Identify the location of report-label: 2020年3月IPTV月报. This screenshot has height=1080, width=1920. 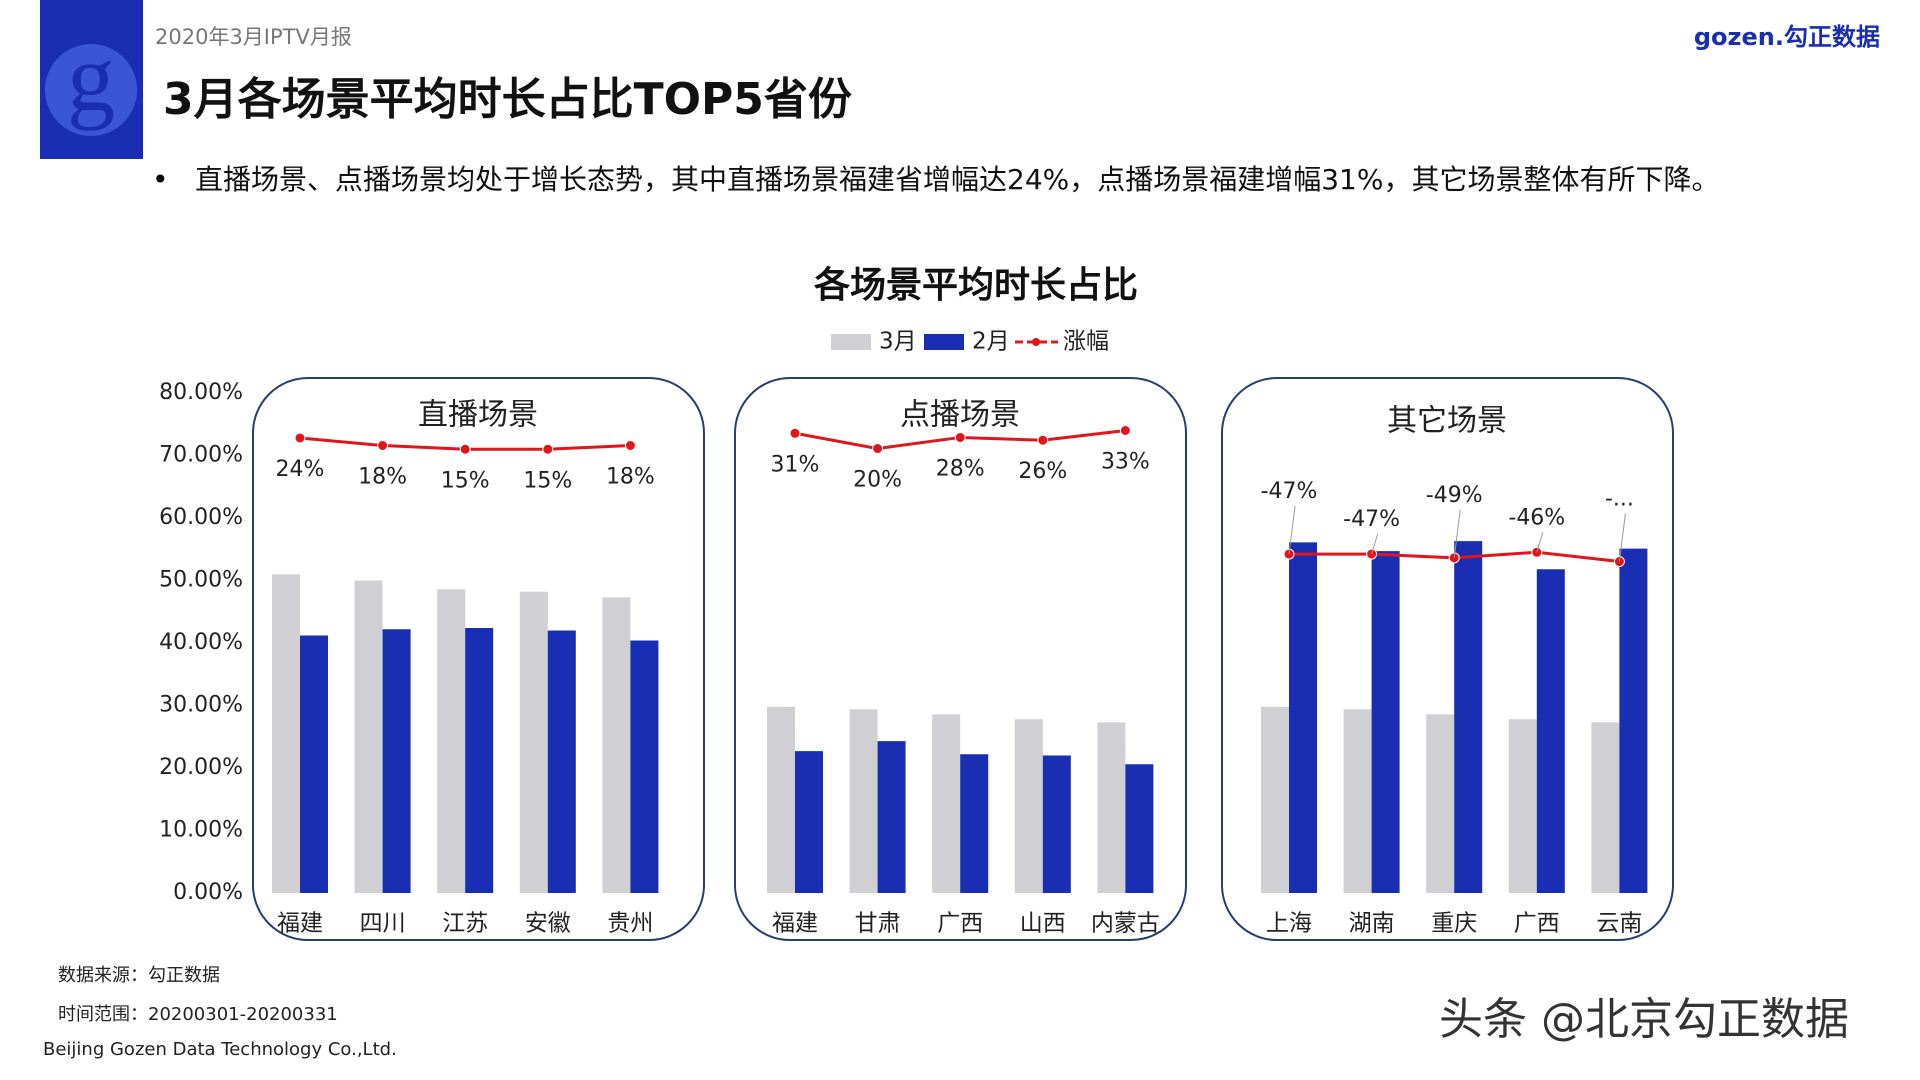
(253, 37).